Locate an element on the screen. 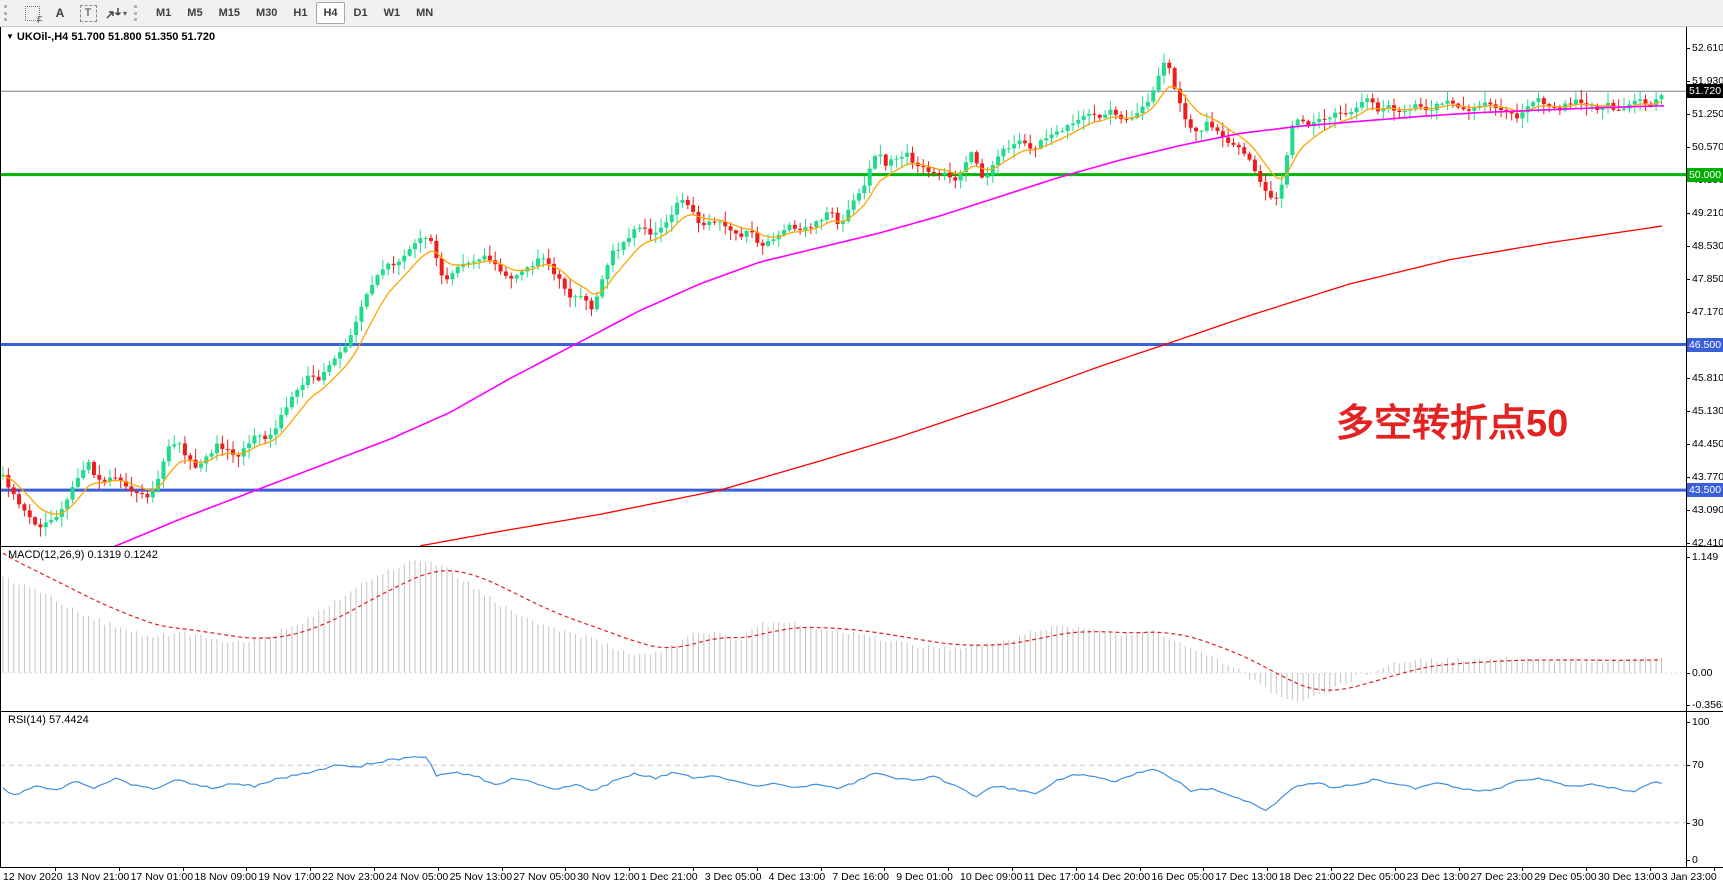  time-axis-label: 13 Nov 21:00 is located at coordinates (98, 877).